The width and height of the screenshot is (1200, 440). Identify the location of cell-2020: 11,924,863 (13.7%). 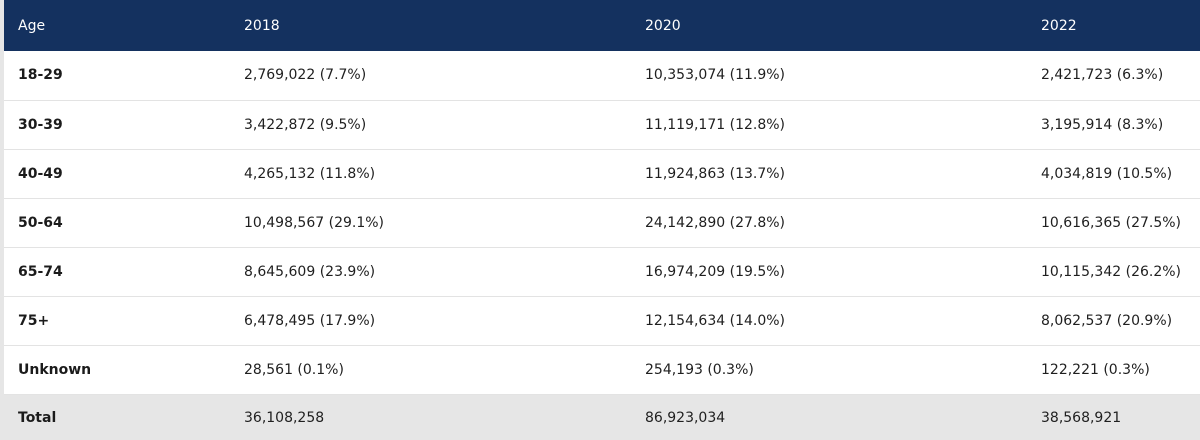
(715, 173).